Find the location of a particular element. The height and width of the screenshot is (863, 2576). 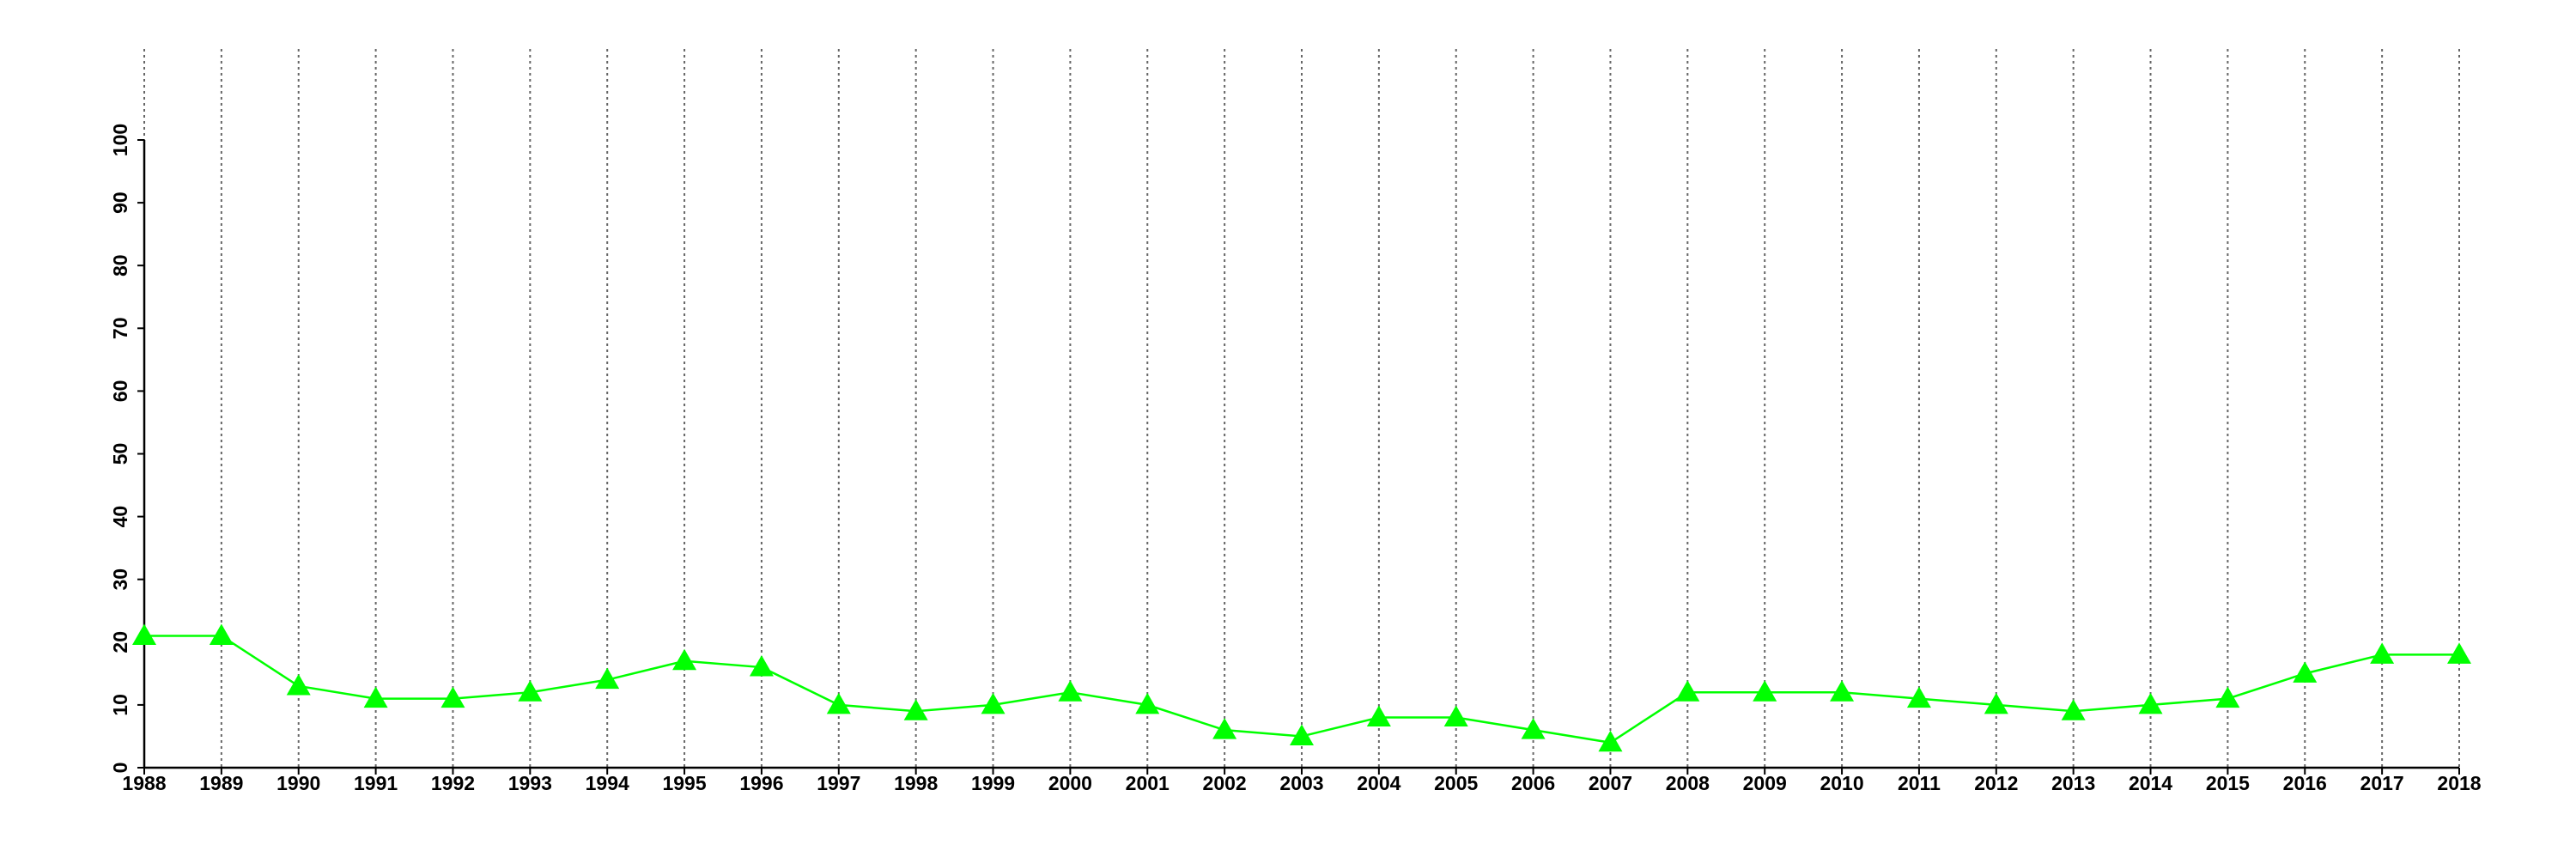

y-tick-label: 20 is located at coordinates (120, 642).